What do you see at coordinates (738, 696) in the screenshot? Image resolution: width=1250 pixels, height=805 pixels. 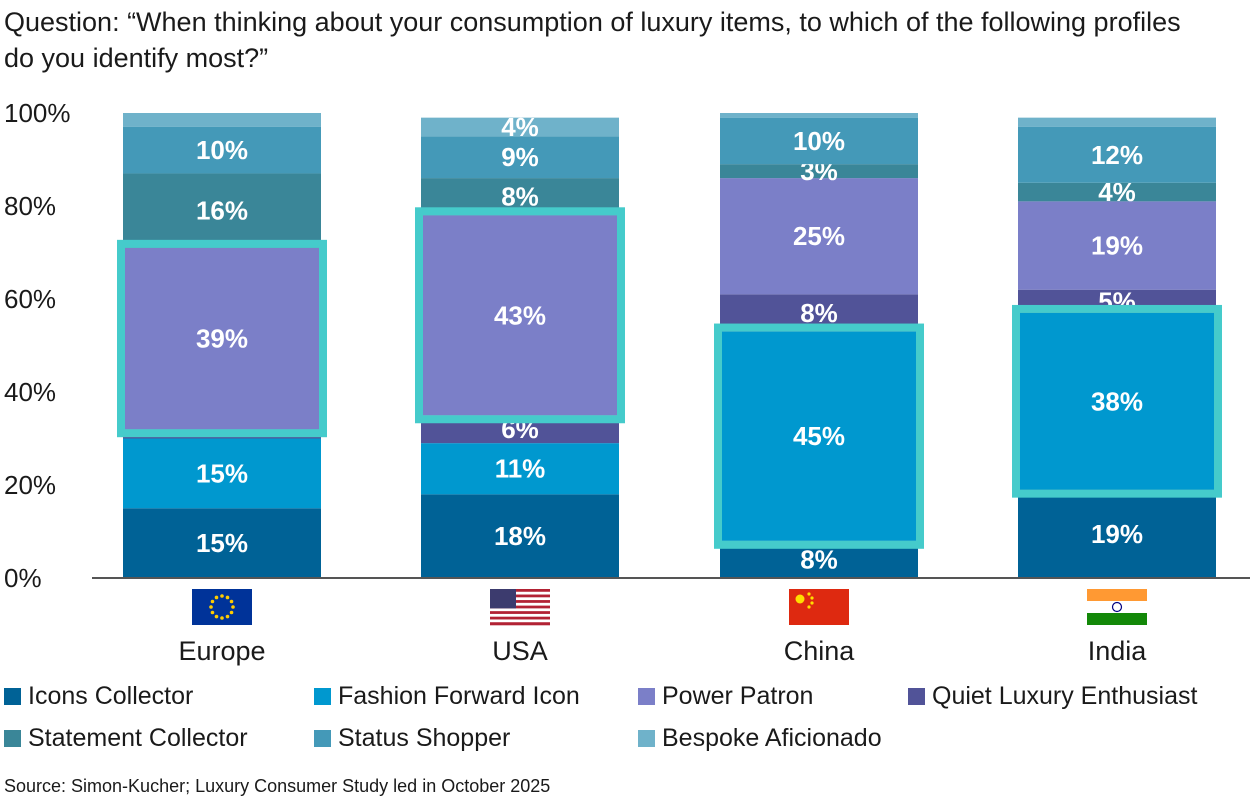 I see `legend-label: Power Patron` at bounding box center [738, 696].